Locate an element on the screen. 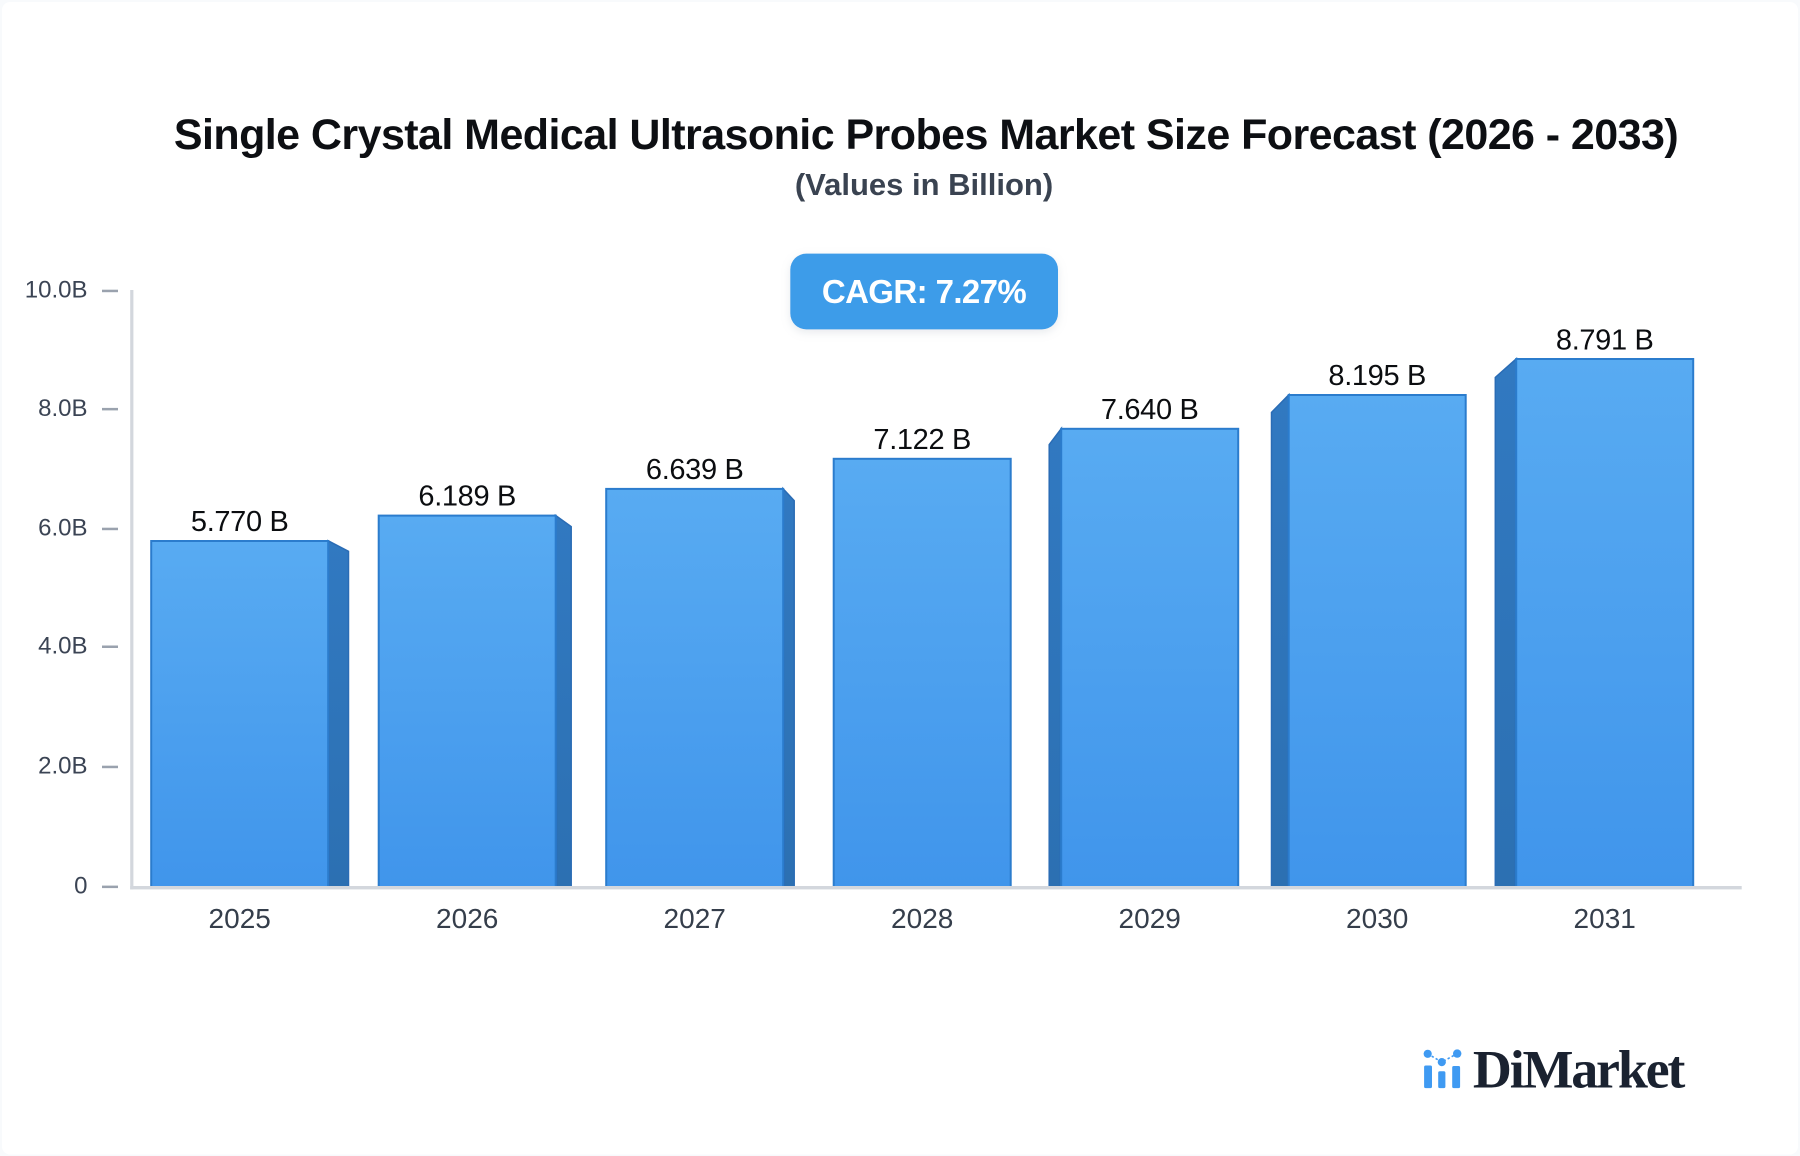 Image resolution: width=1800 pixels, height=1156 pixels. svg-text: DiMarket is located at coordinates (1579, 1070).